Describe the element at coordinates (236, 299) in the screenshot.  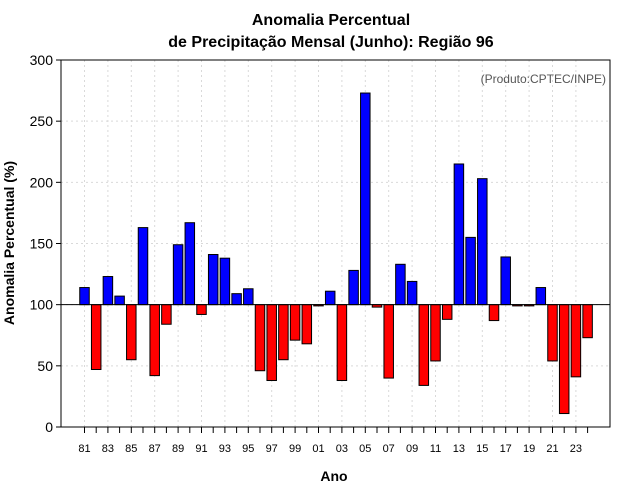
I see `bar-1994` at that location.